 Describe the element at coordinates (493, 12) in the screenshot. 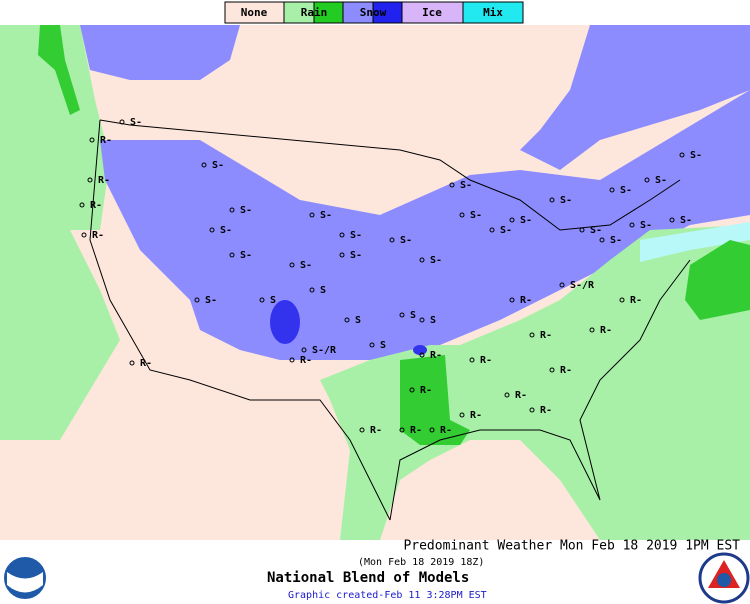

I see `legend-label: Mix` at that location.